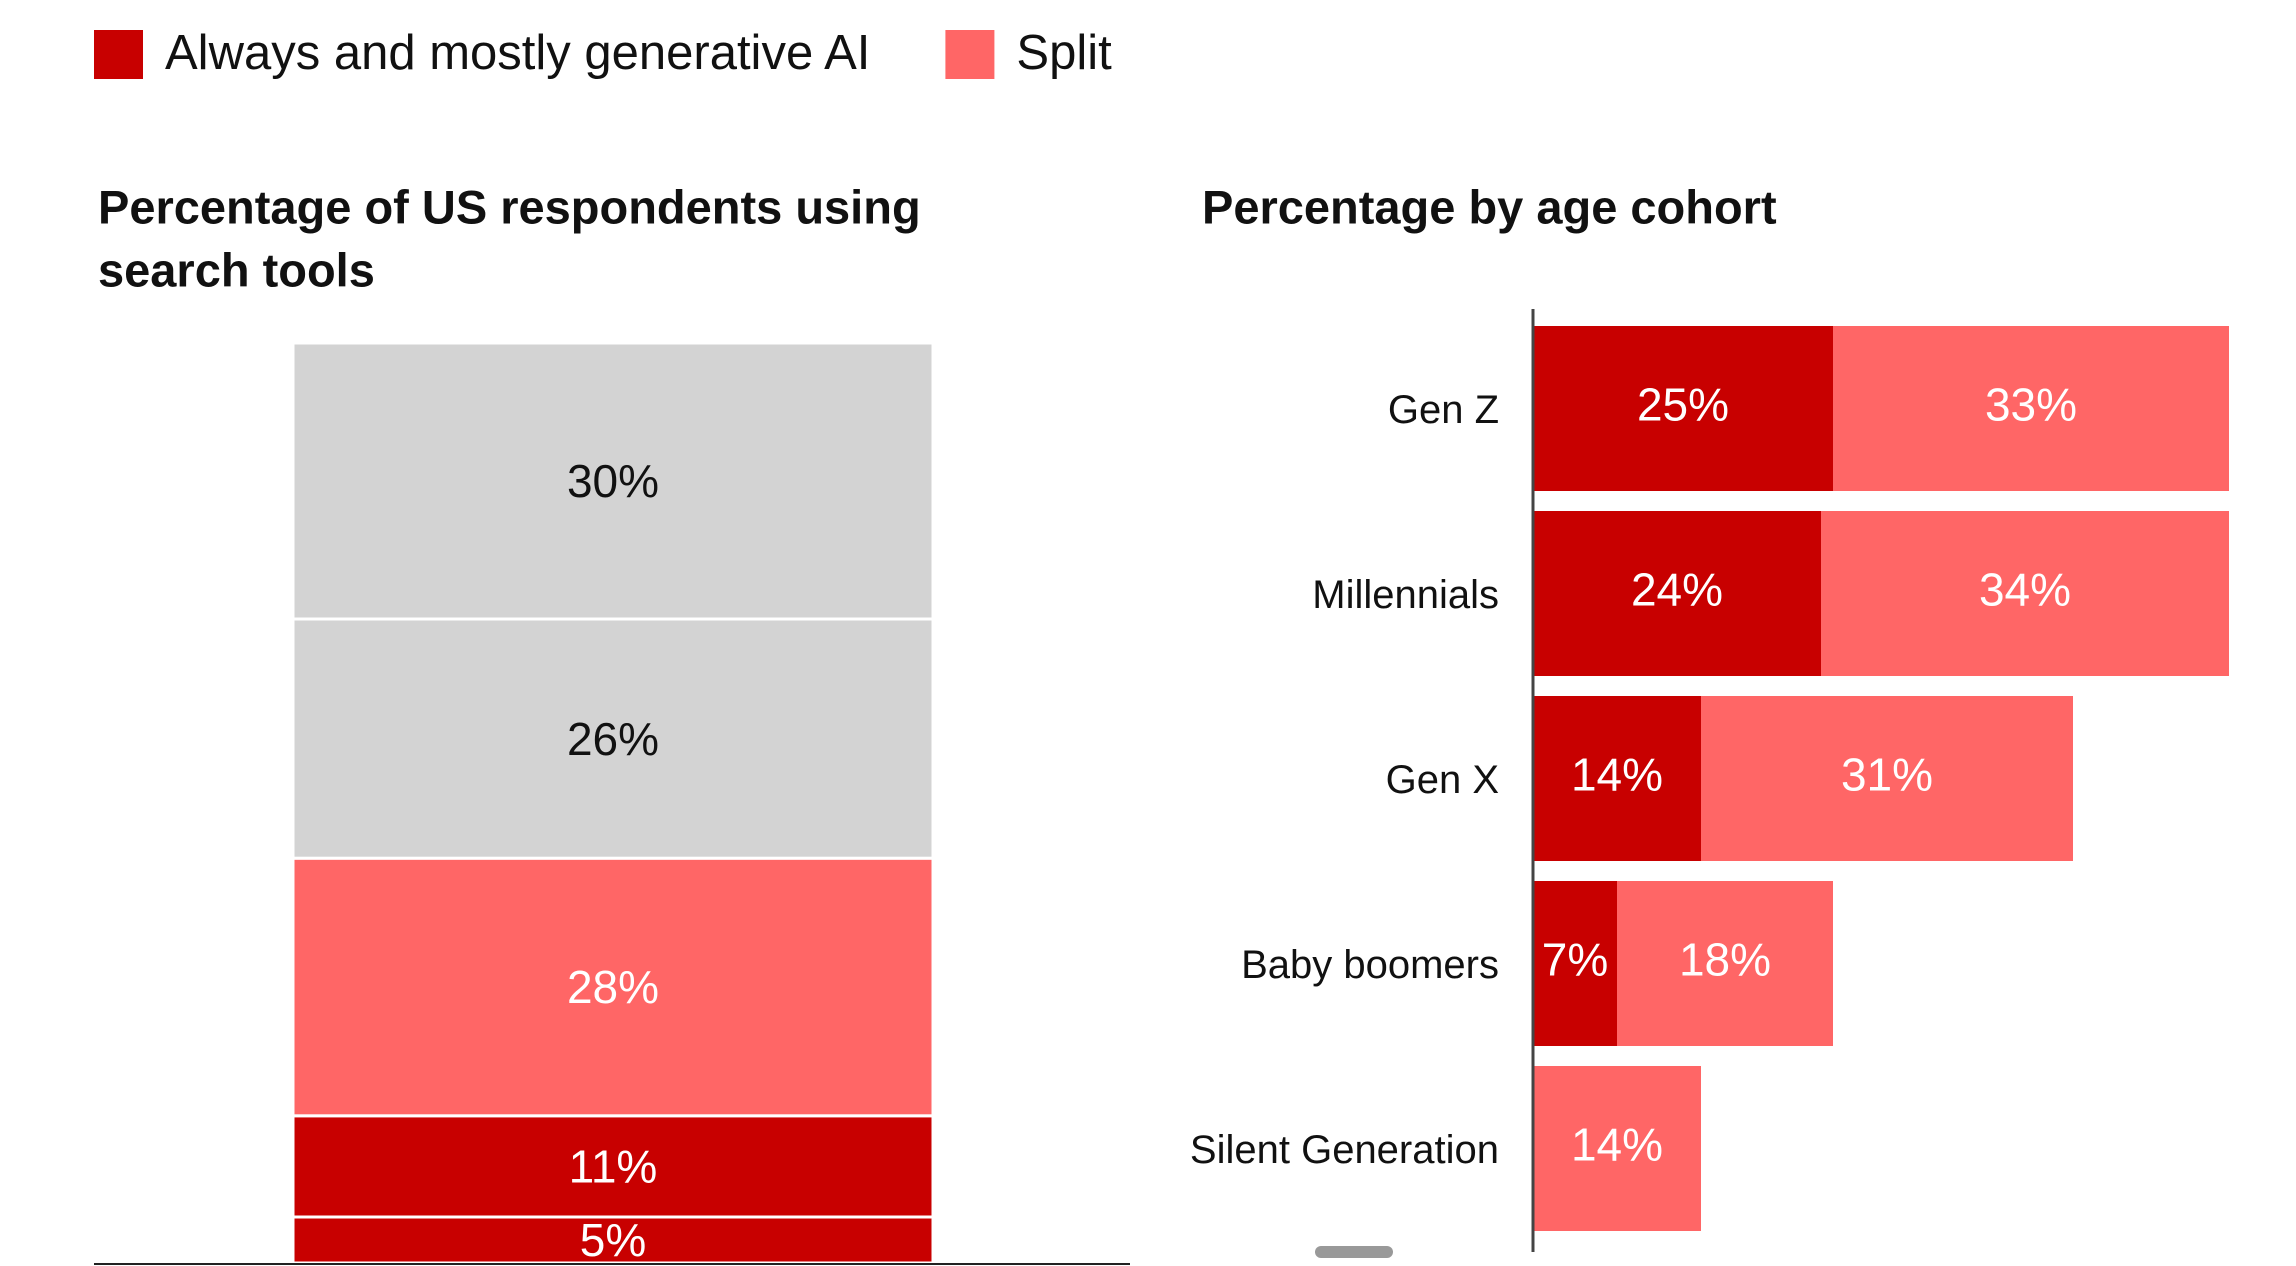  What do you see at coordinates (1887, 775) in the screenshot?
I see `value-label: 31%` at bounding box center [1887, 775].